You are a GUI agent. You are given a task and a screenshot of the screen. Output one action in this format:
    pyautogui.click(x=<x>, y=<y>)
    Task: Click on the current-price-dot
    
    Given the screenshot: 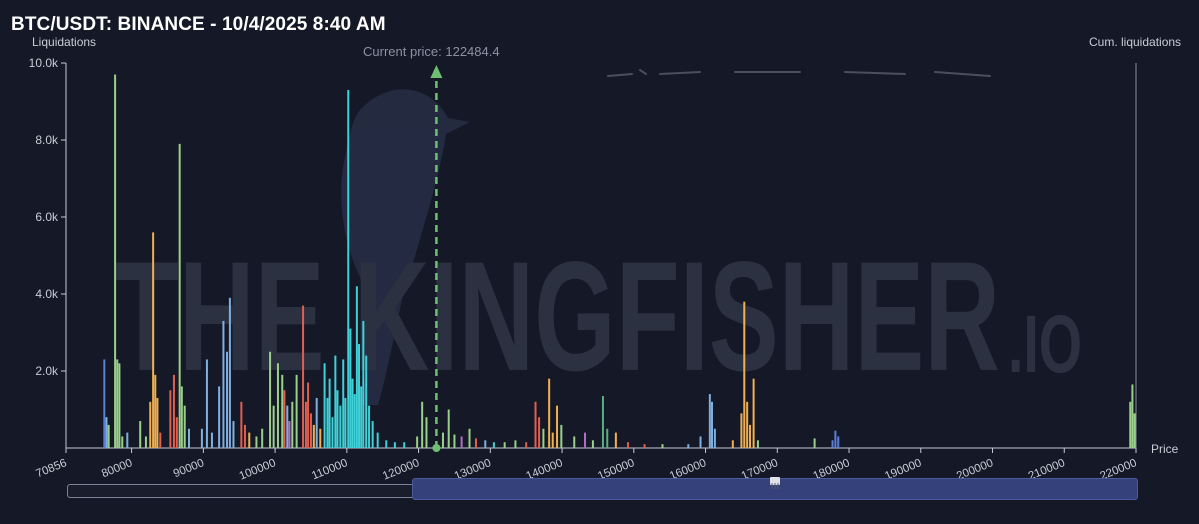 What is the action you would take?
    pyautogui.click(x=436, y=448)
    